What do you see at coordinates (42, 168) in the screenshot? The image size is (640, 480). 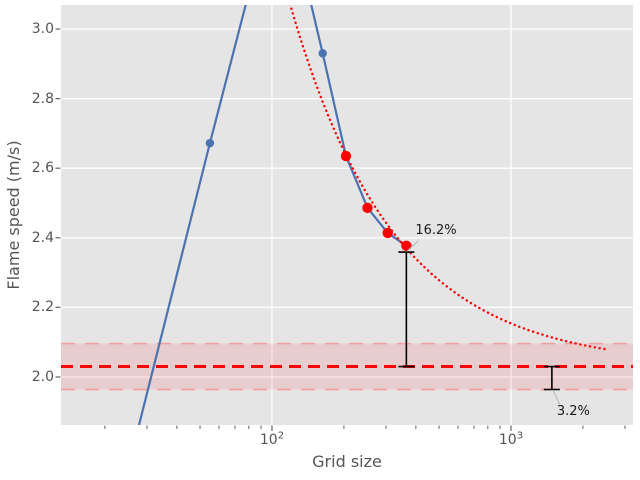 I see `y-tick-label: 2.6` at bounding box center [42, 168].